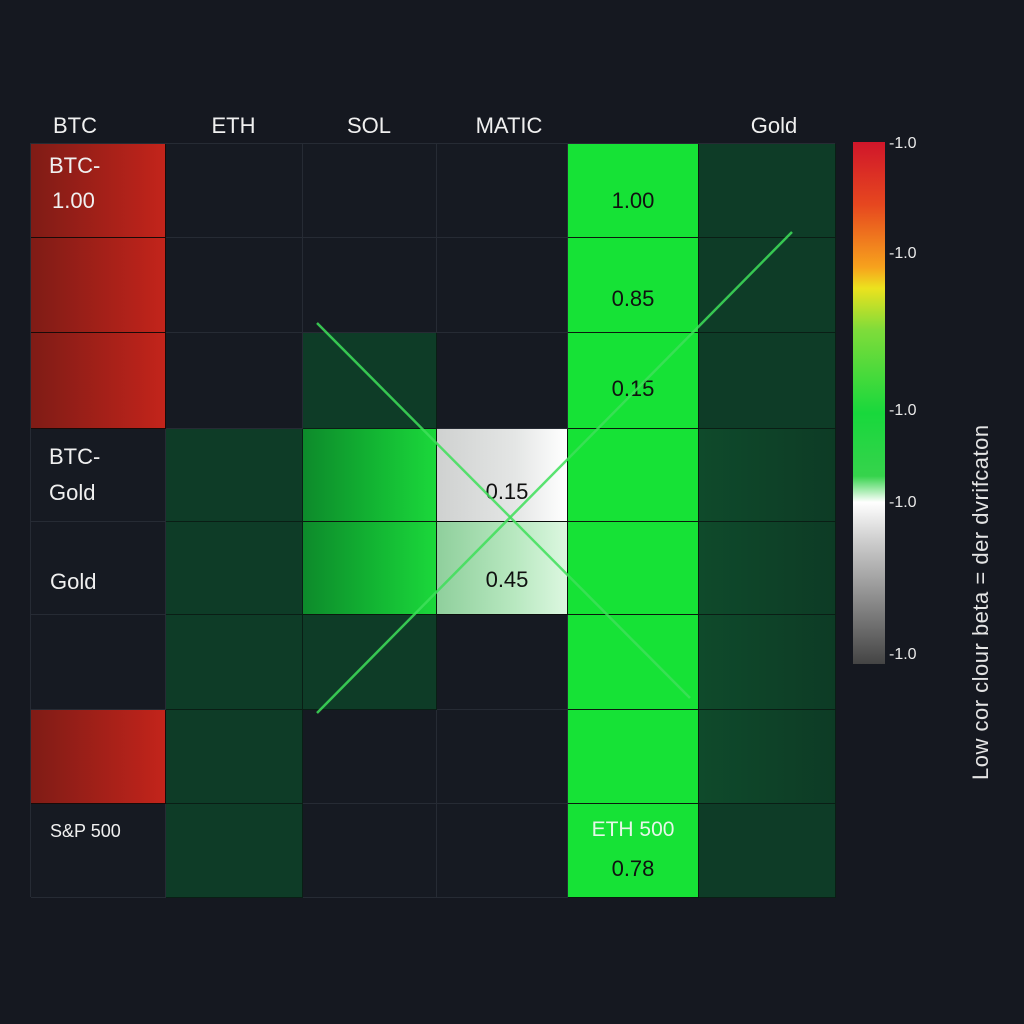 This screenshot has height=1024, width=1024. I want to click on row-label-btc: BTC-, so click(75, 165).